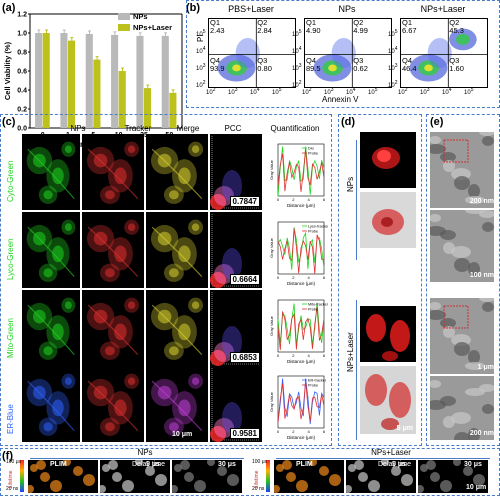  I want to click on quant-y-label: Gray Value, so click(271, 325).